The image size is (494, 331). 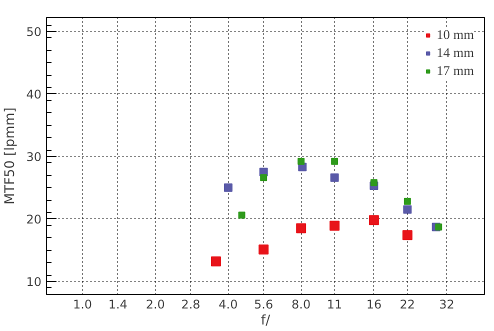 What do you see at coordinates (374, 305) in the screenshot?
I see `x-tick-label: 16` at bounding box center [374, 305].